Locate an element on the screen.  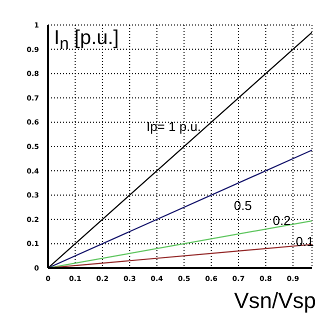
y-axis-title: I$_{n}$ [p.u.] is located at coordinates (86, 41).